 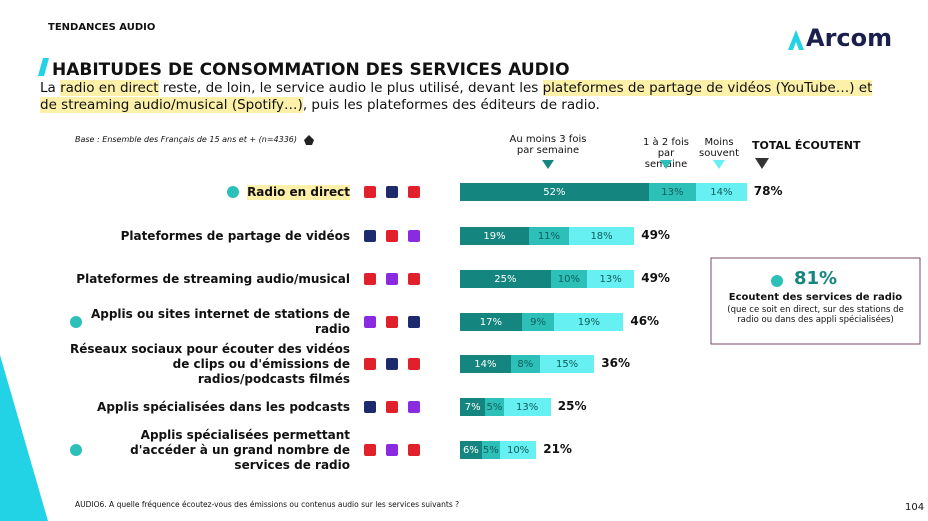 I want to click on bar-segment: 8%, so click(x=525, y=364).